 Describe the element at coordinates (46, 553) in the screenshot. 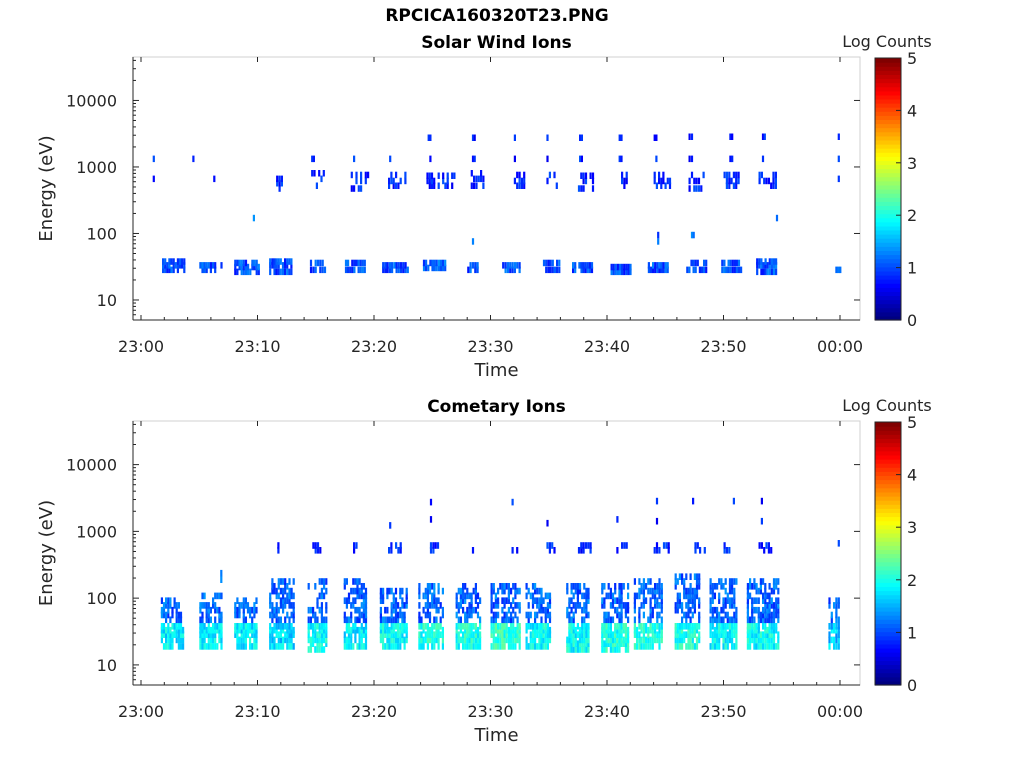

I see `y-axis-label: Energy (eV)` at that location.